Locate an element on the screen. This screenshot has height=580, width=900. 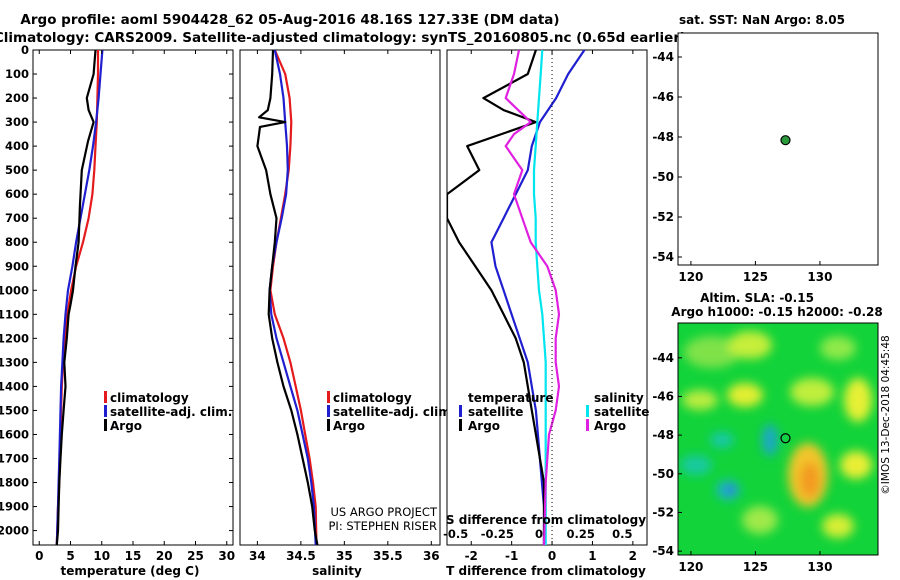
y-tick-label: 1900 is located at coordinates (14, 507).